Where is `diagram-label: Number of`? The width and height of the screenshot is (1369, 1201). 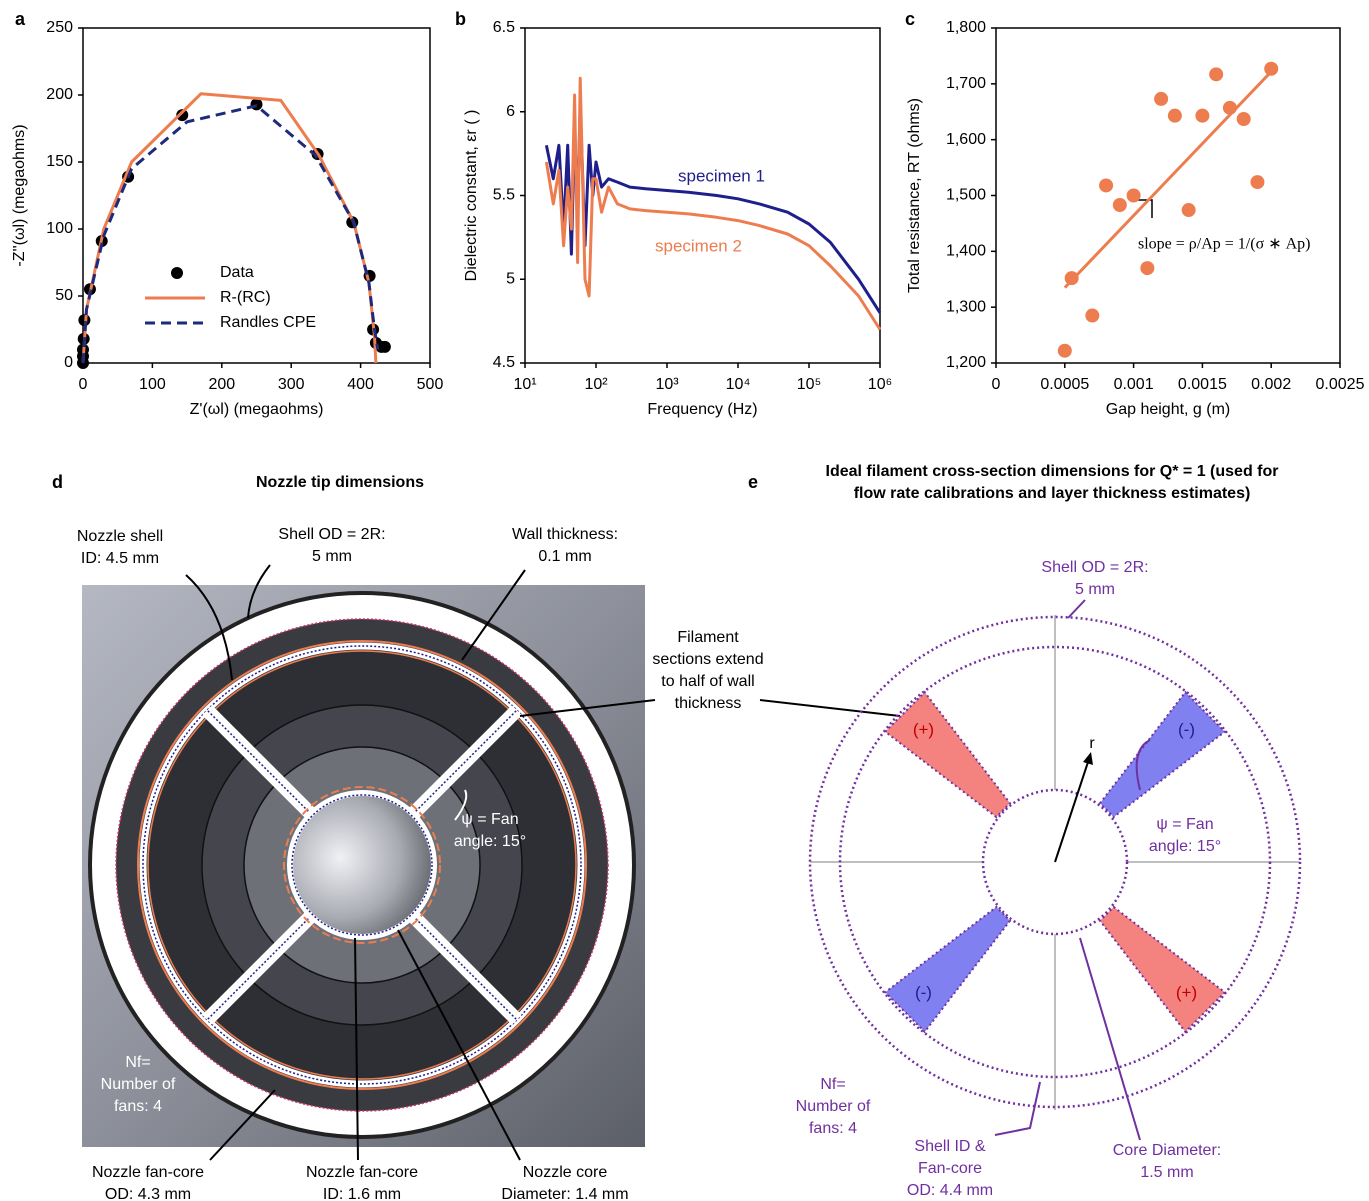
diagram-label: Number of is located at coordinates (138, 1084).